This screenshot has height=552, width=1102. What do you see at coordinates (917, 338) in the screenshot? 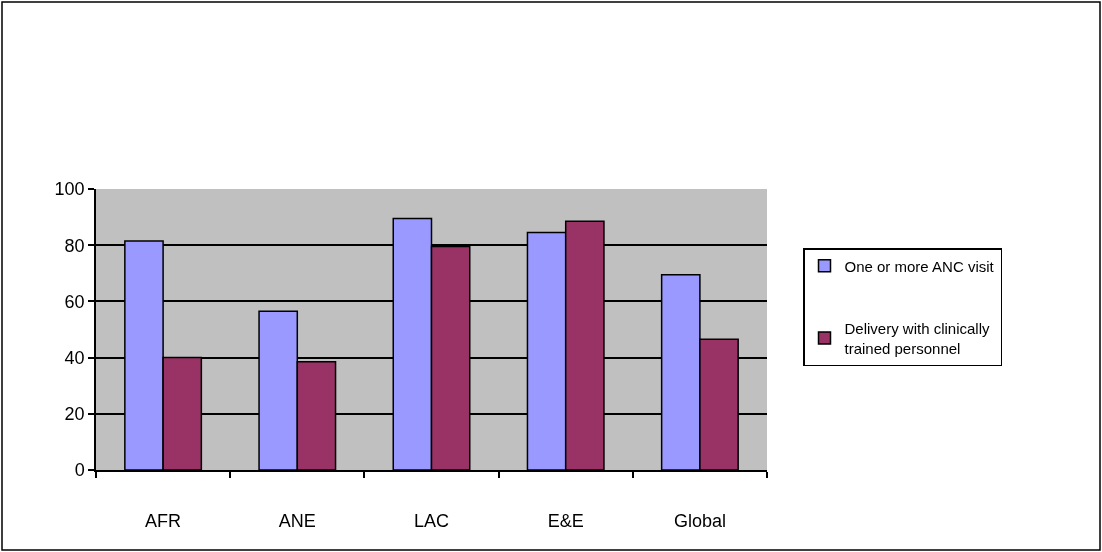
I see `legend-label: Delivery with clinically trained personnel` at bounding box center [917, 338].